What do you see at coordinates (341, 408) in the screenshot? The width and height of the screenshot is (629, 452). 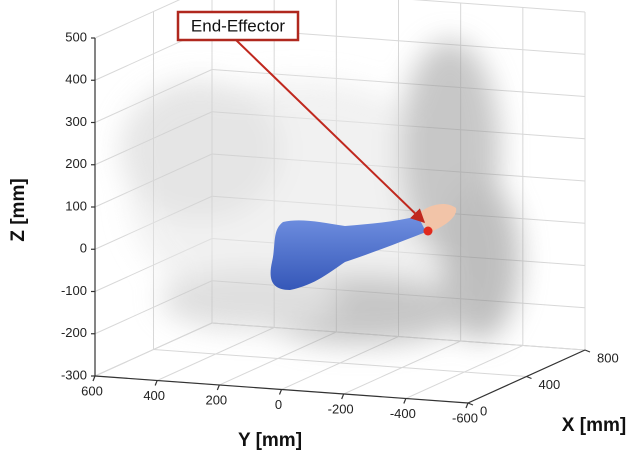 I see `y-tick-label: -200` at bounding box center [341, 408].